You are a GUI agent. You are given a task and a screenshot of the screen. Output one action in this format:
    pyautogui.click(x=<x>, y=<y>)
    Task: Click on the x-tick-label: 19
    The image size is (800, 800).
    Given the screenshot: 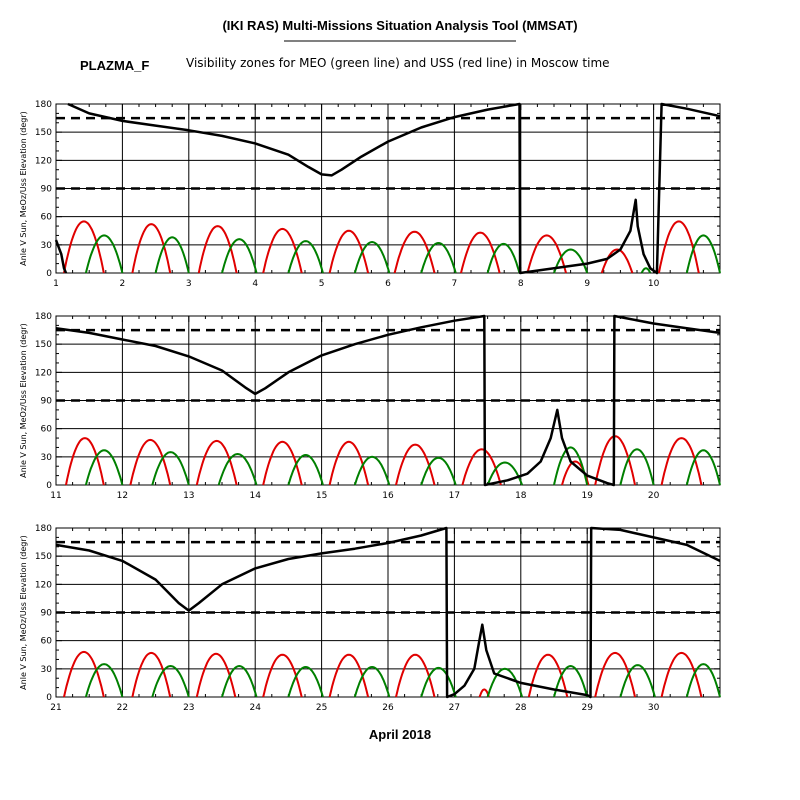 What is the action you would take?
    pyautogui.click(x=587, y=496)
    